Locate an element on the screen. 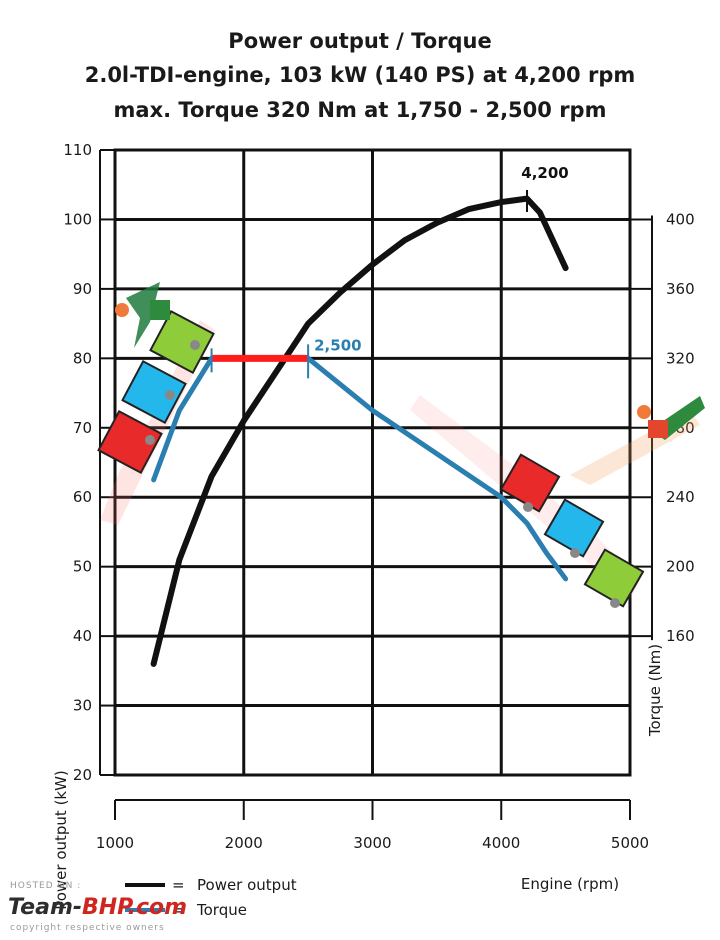 This screenshot has height=940, width=720. left-axis: 20 30 40 50 60 70 80 90 100 110 is located at coordinates (89, 462).